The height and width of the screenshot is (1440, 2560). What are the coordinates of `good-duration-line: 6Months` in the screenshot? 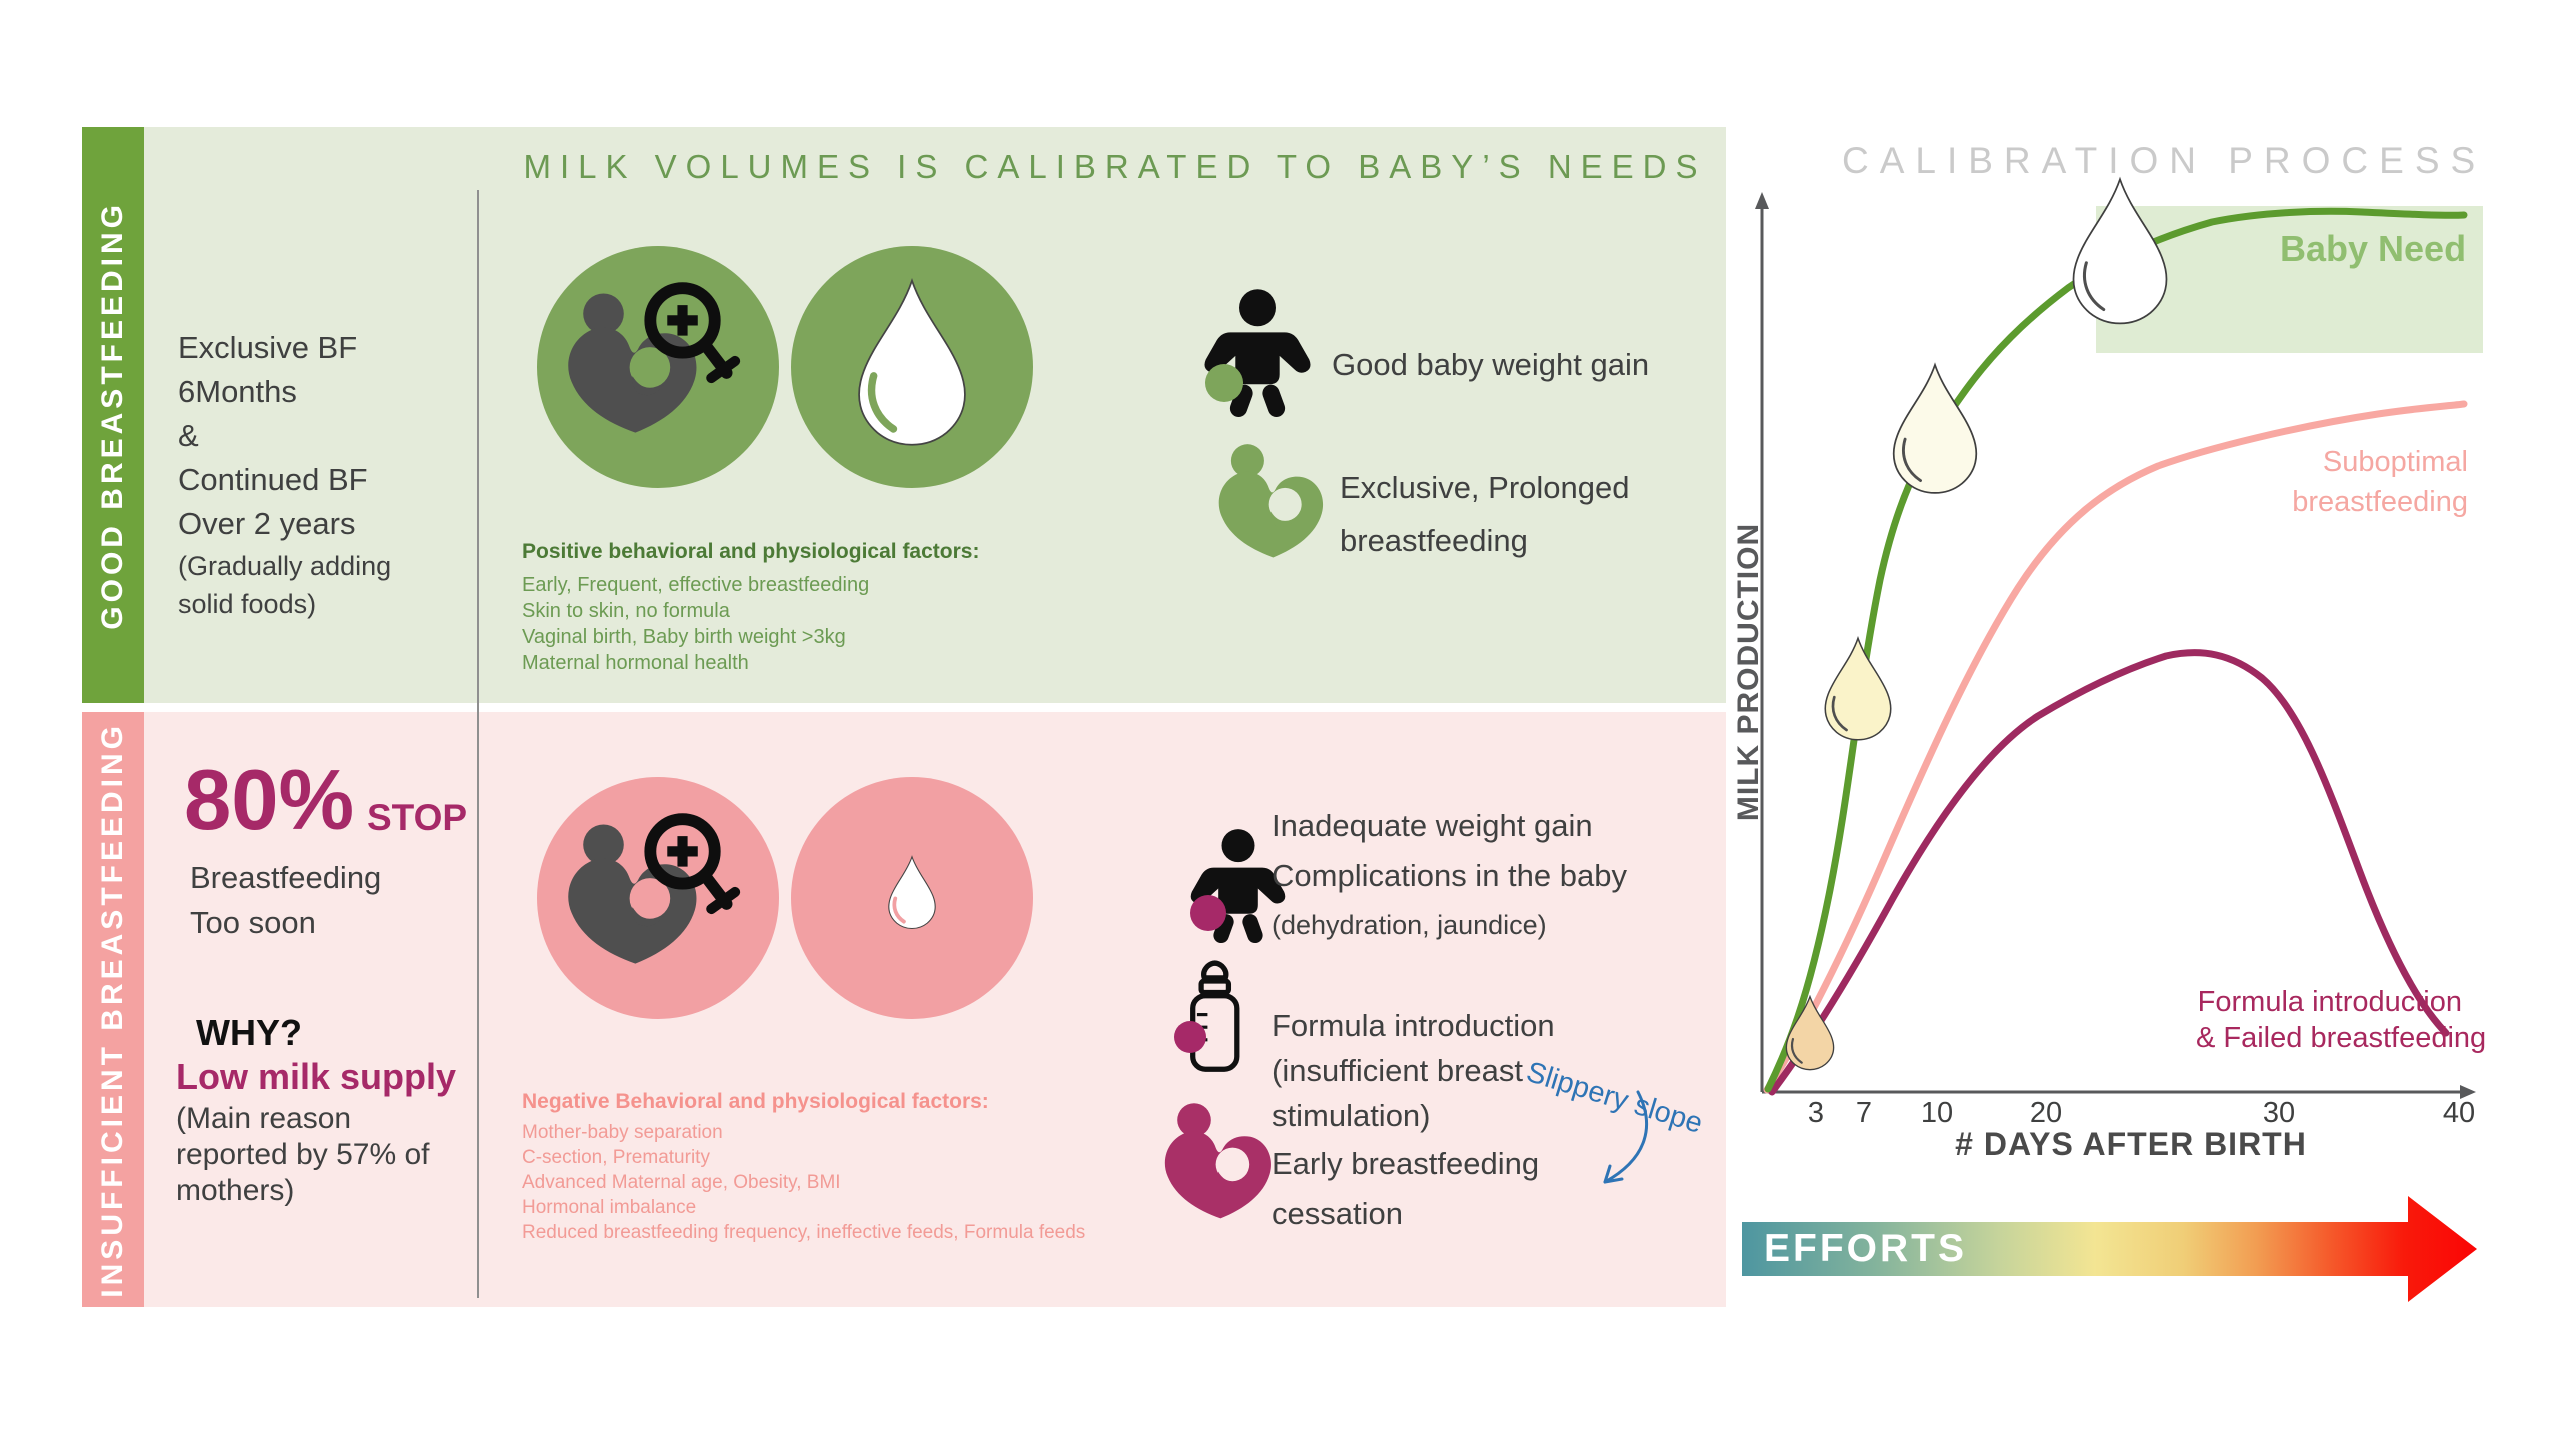 It's located at (237, 391).